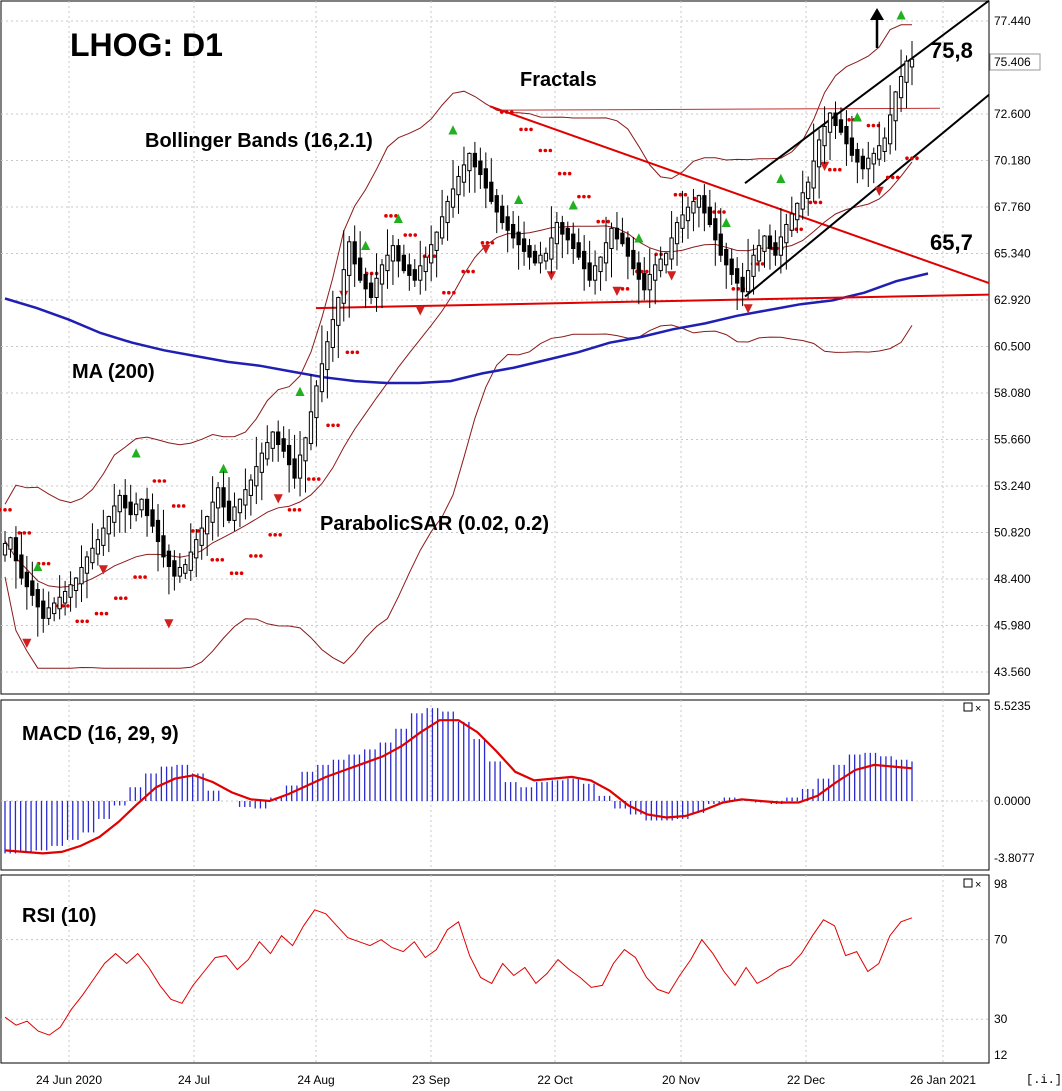 This screenshot has width=1062, height=1091. Describe the element at coordinates (951, 50) in the screenshot. I see `target-label: 75,8` at that location.